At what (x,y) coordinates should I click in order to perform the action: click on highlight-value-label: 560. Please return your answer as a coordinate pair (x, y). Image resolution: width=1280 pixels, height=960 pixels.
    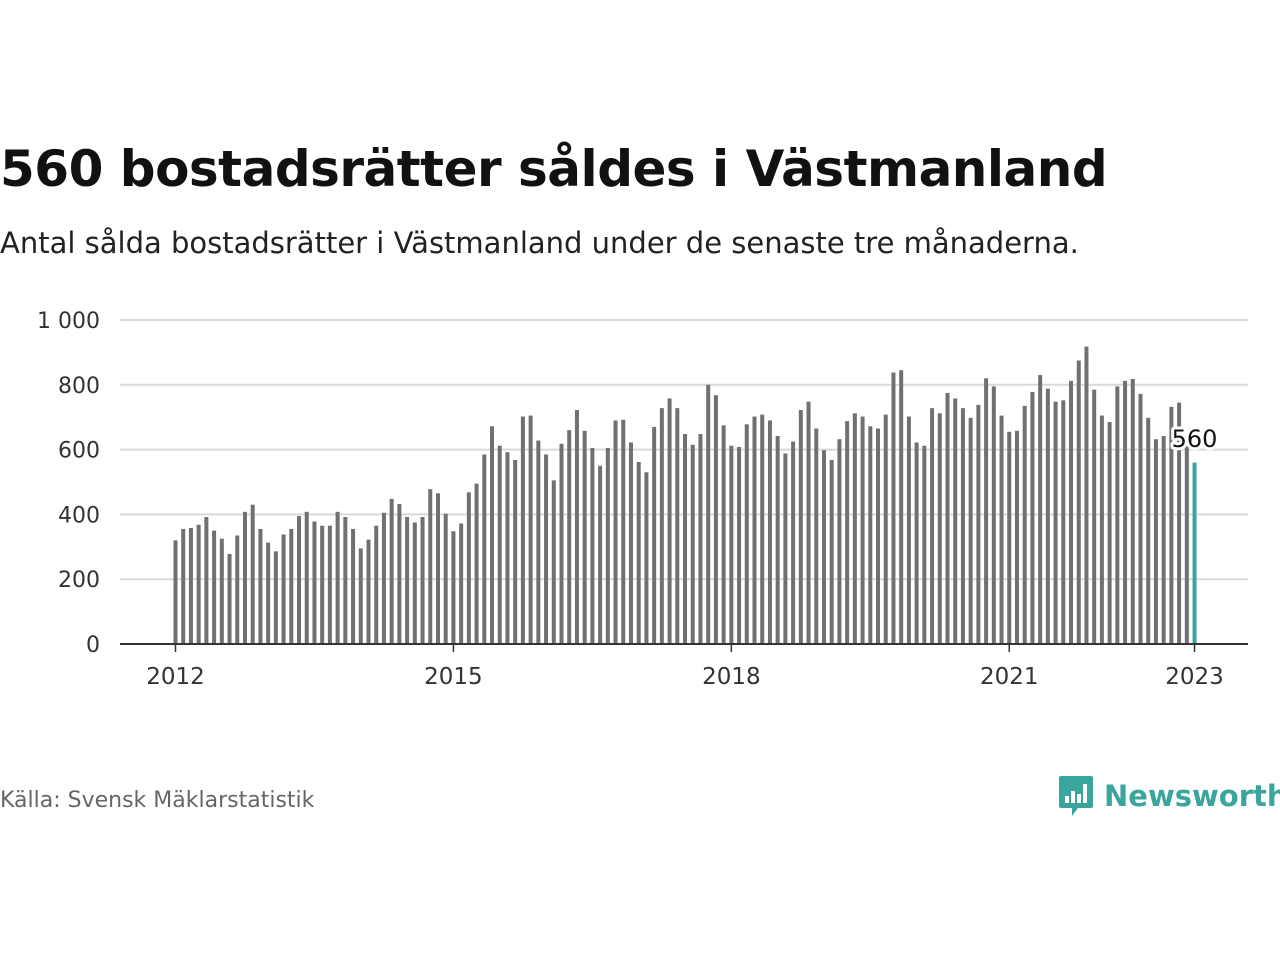
    Looking at the image, I should click on (1195, 439).